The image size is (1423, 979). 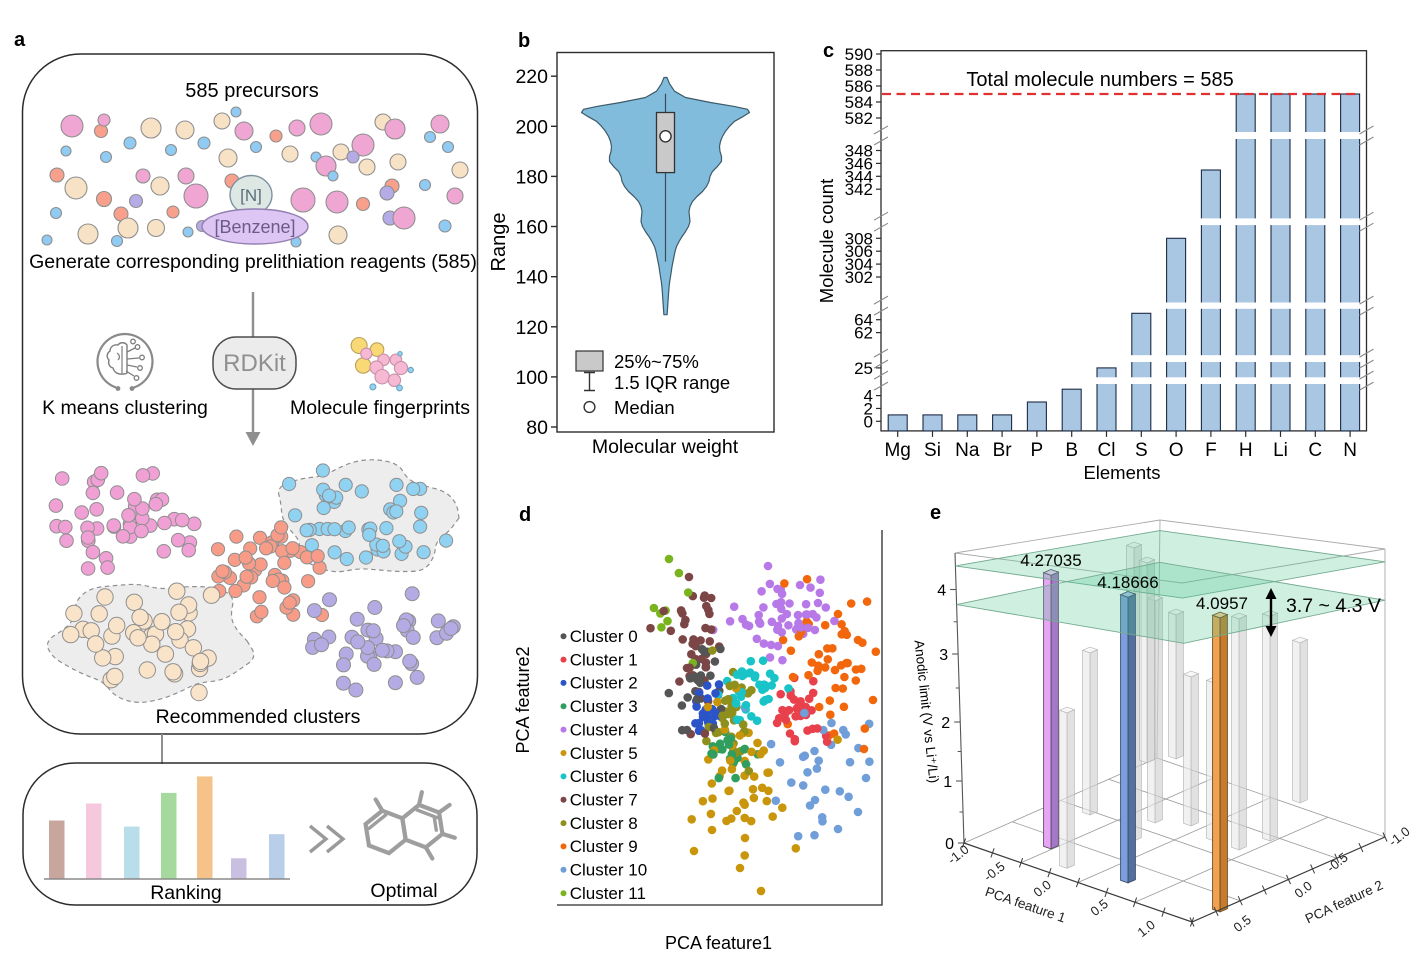 What do you see at coordinates (1141, 450) in the screenshot?
I see `svg-text: S` at bounding box center [1141, 450].